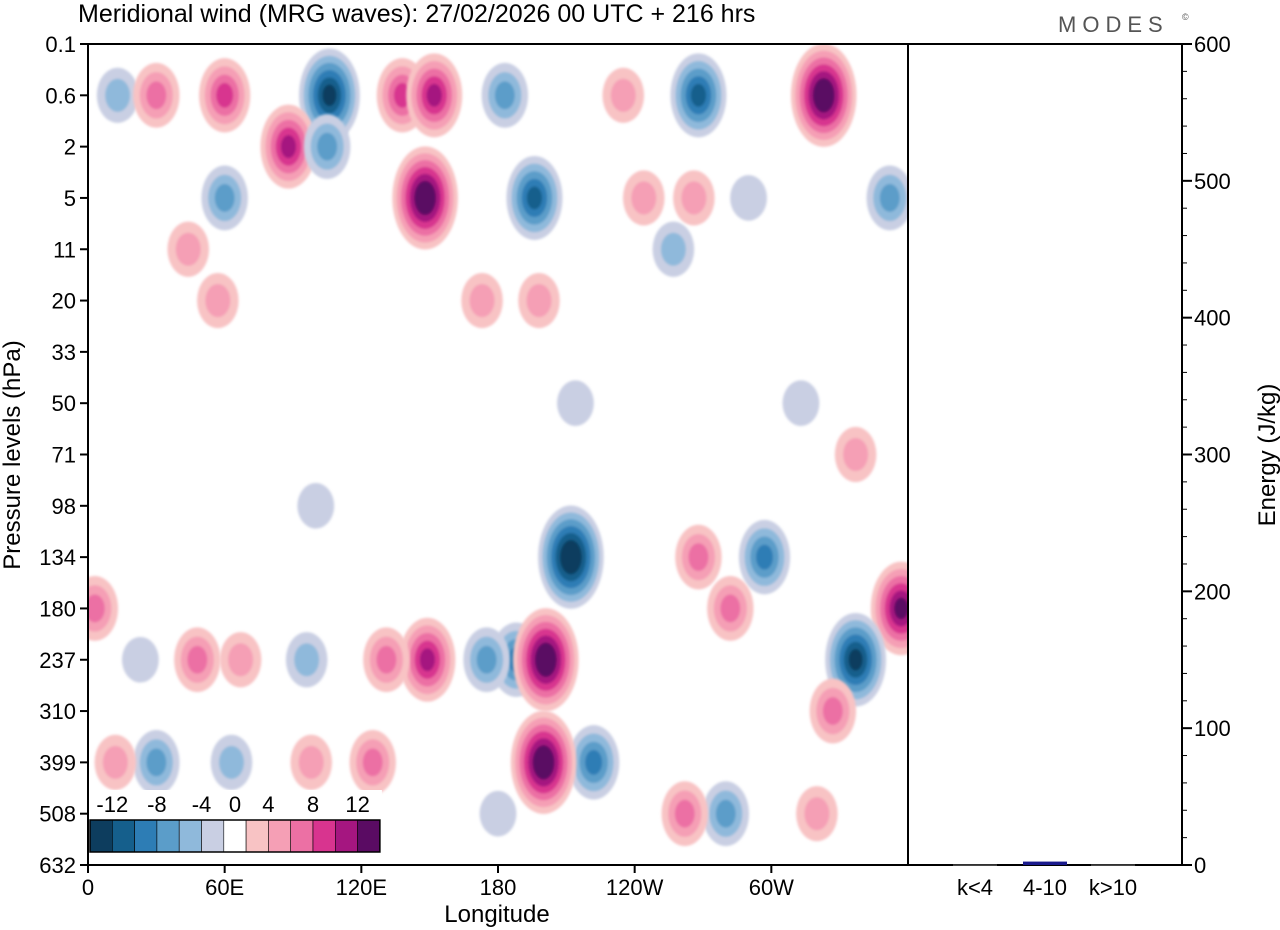 The height and width of the screenshot is (930, 1280). What do you see at coordinates (13, 454) in the screenshot?
I see `y-axis-label: Pressure levels (hPa)` at bounding box center [13, 454].